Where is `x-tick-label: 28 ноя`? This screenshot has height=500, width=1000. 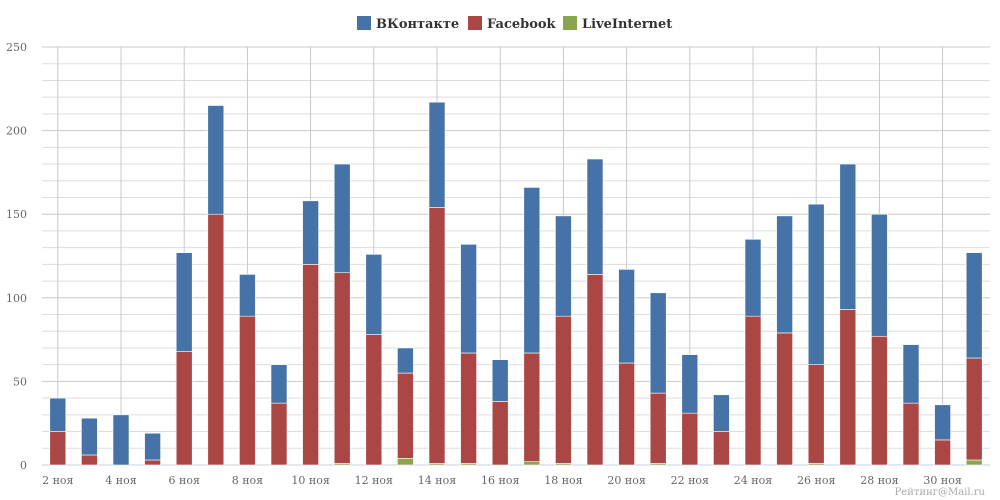
x-tick-label: 28 ноя is located at coordinates (879, 480).